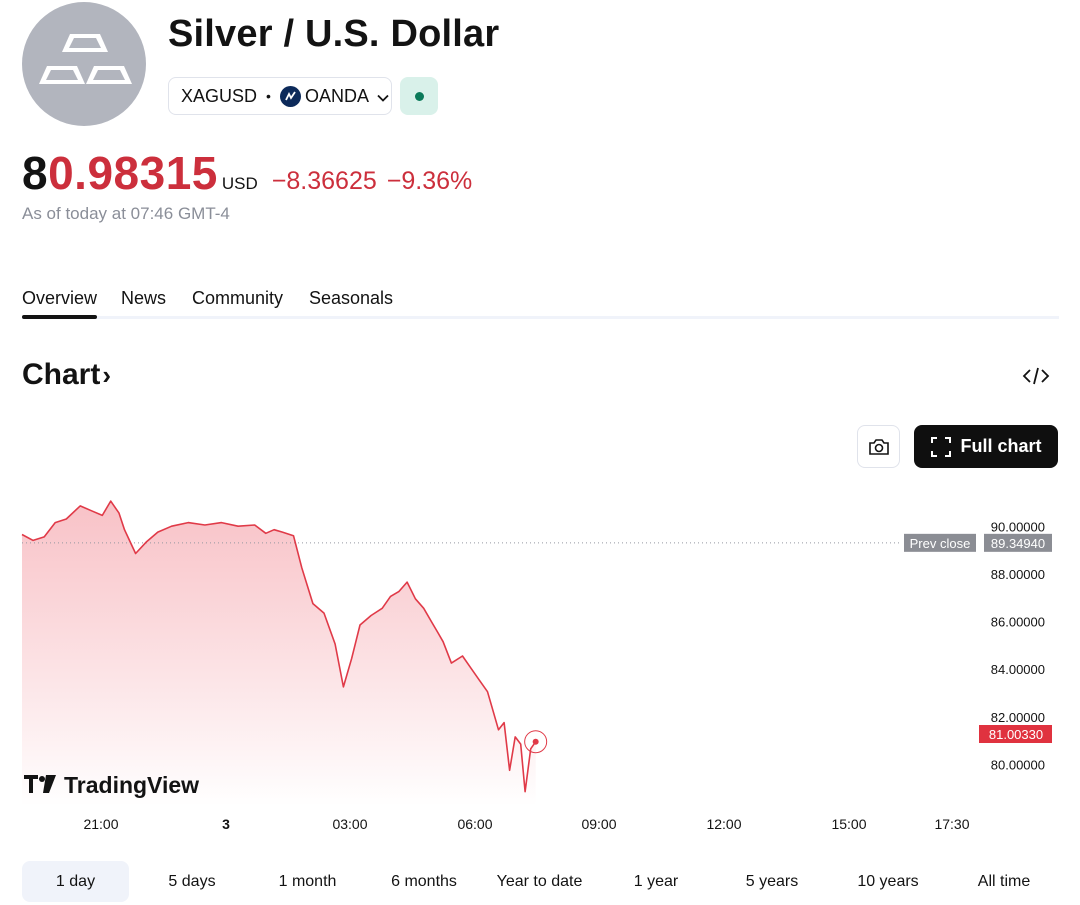 Image resolution: width=1080 pixels, height=905 pixels. I want to click on range-6-months: 6 months, so click(424, 881).